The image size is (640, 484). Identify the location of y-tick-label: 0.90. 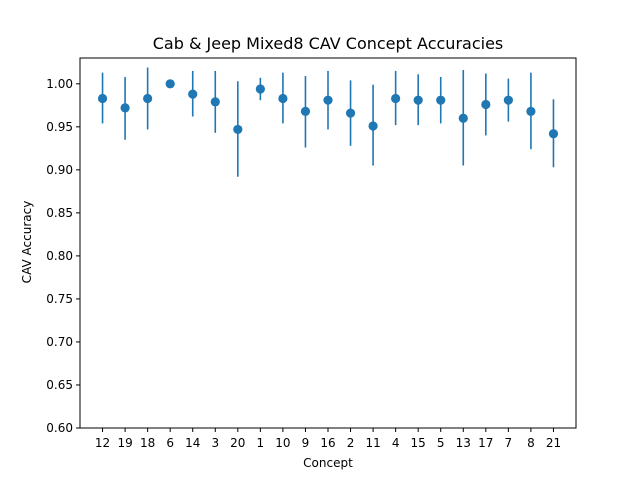
(59, 170).